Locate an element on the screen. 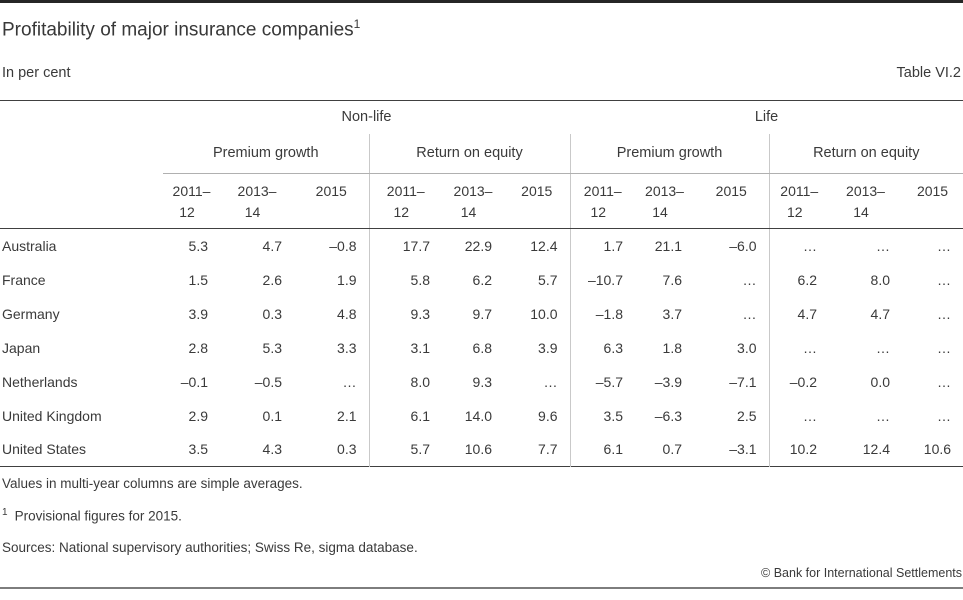 The width and height of the screenshot is (963, 600). value-cell: 0.7 is located at coordinates (672, 449).